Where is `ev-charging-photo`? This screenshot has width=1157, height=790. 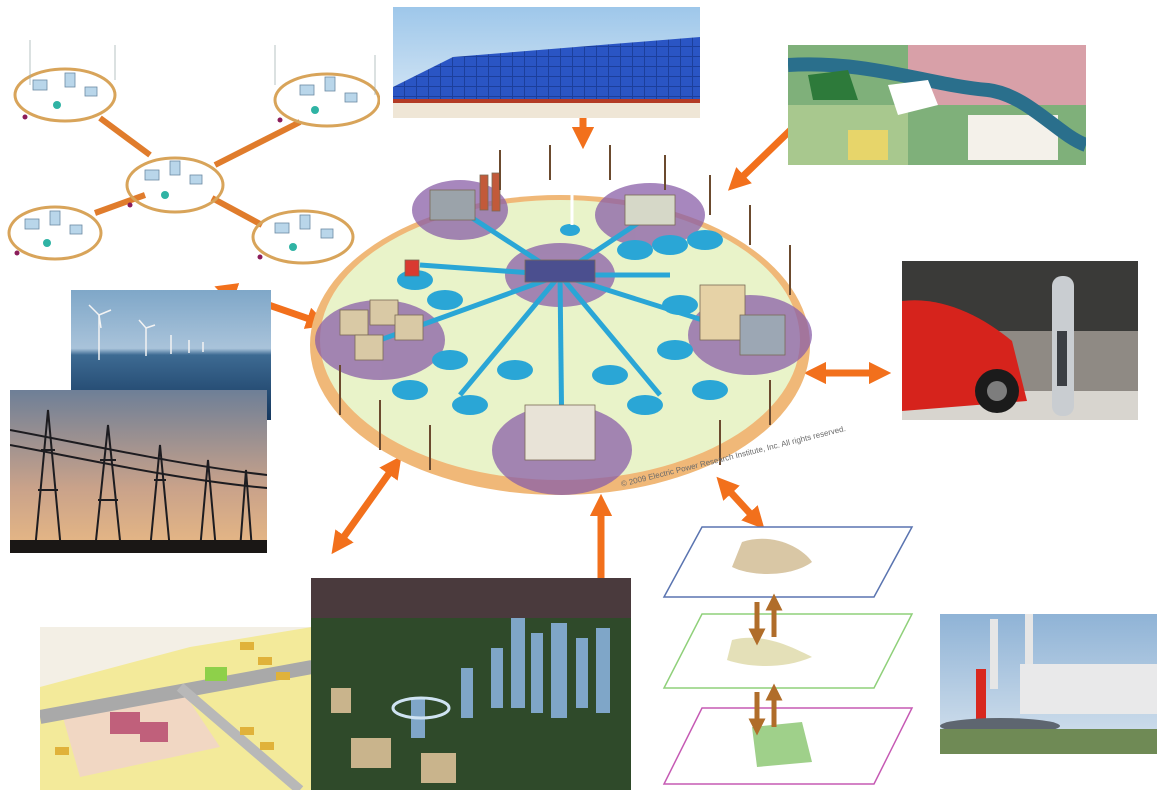
ev-charging-photo is located at coordinates (1020, 340).